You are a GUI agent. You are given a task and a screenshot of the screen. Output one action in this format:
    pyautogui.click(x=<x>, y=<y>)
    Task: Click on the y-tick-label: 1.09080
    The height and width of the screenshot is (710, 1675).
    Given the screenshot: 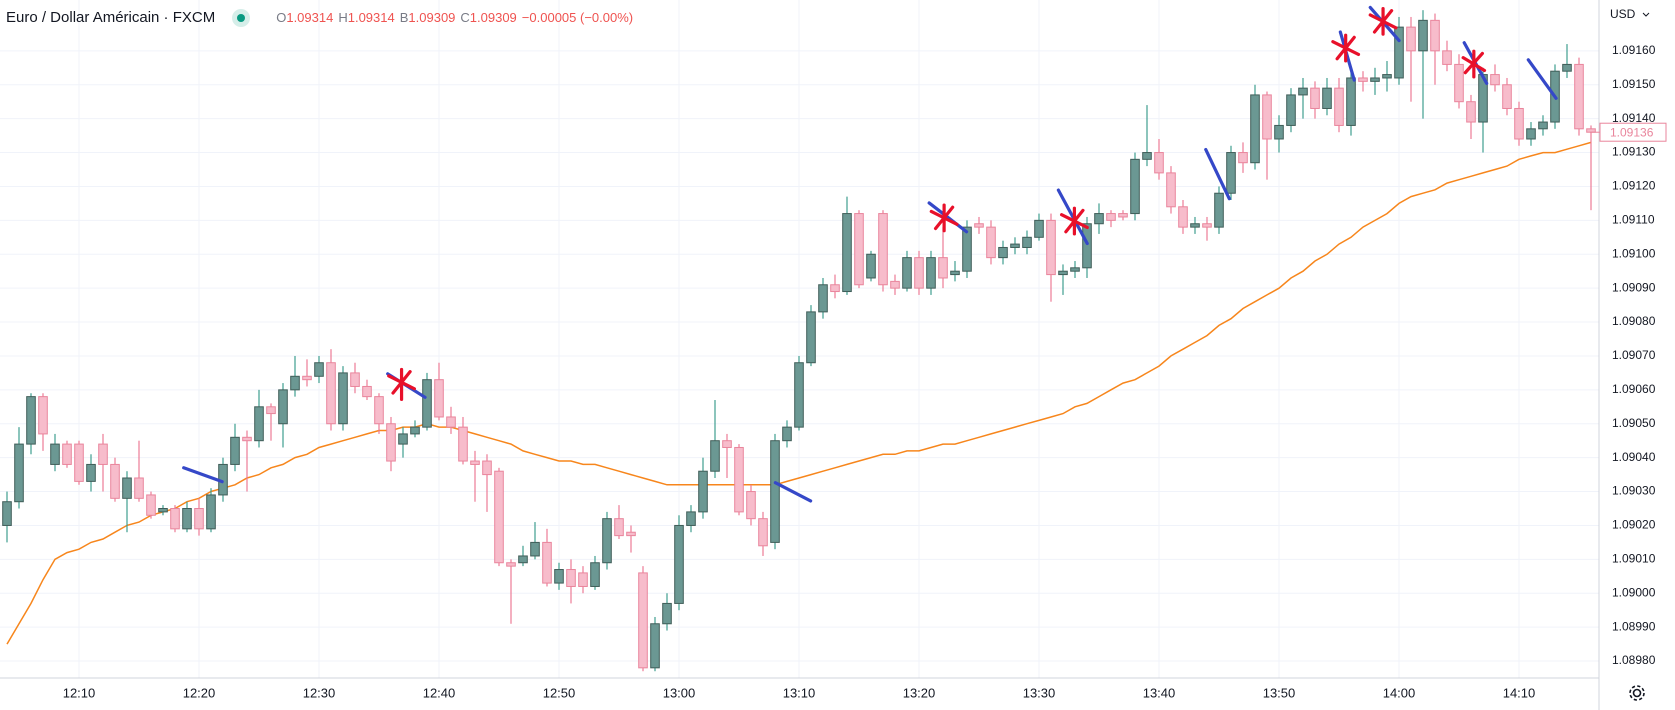 What is the action you would take?
    pyautogui.click(x=1634, y=321)
    